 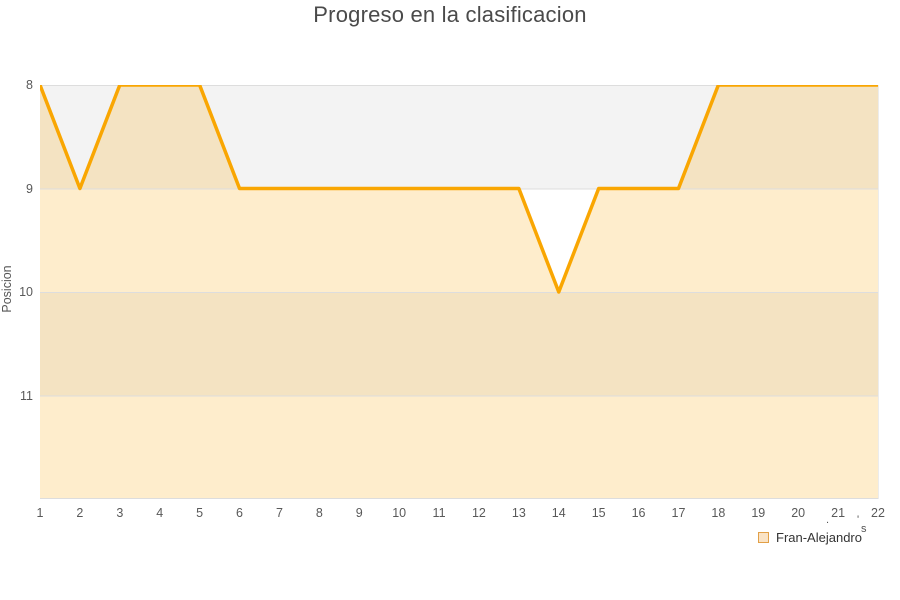 What do you see at coordinates (80, 513) in the screenshot?
I see `x-tick-label: 2` at bounding box center [80, 513].